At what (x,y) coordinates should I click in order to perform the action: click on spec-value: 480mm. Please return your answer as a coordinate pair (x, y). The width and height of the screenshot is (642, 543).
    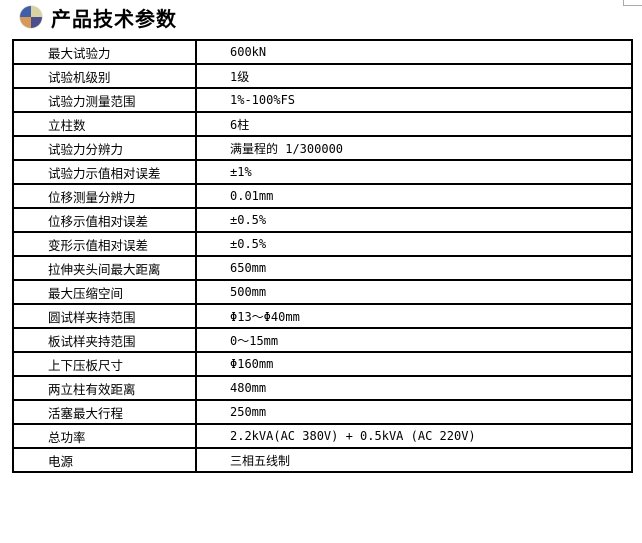
    Looking at the image, I should click on (414, 388).